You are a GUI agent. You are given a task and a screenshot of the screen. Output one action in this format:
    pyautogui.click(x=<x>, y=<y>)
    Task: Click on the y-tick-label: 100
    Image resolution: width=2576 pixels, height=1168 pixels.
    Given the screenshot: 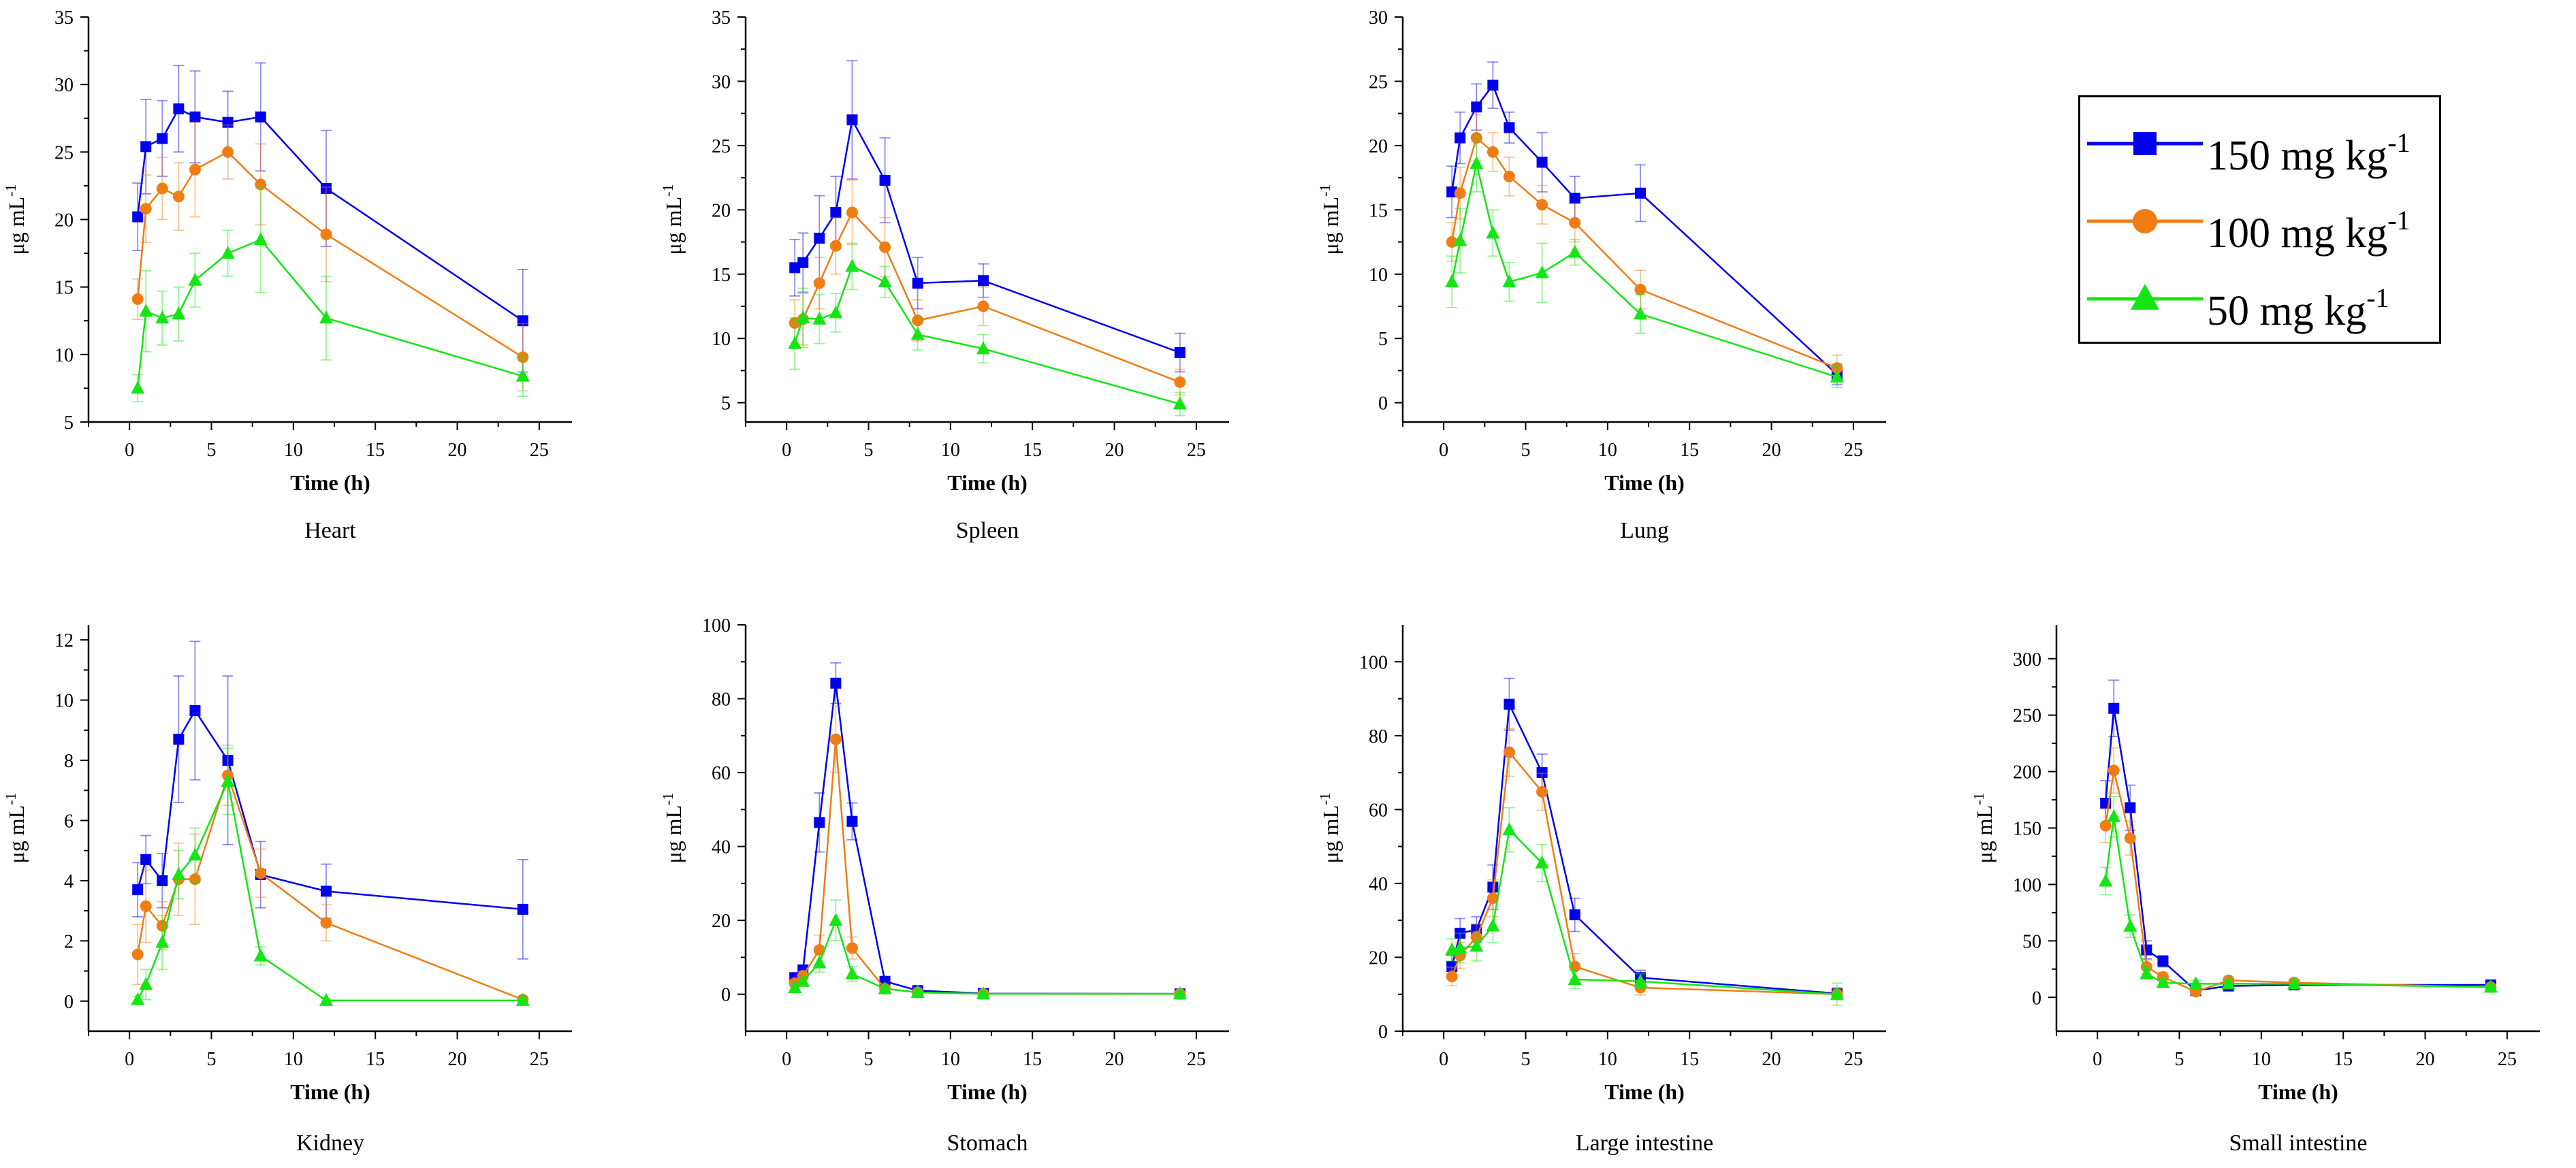 What is the action you would take?
    pyautogui.click(x=716, y=625)
    